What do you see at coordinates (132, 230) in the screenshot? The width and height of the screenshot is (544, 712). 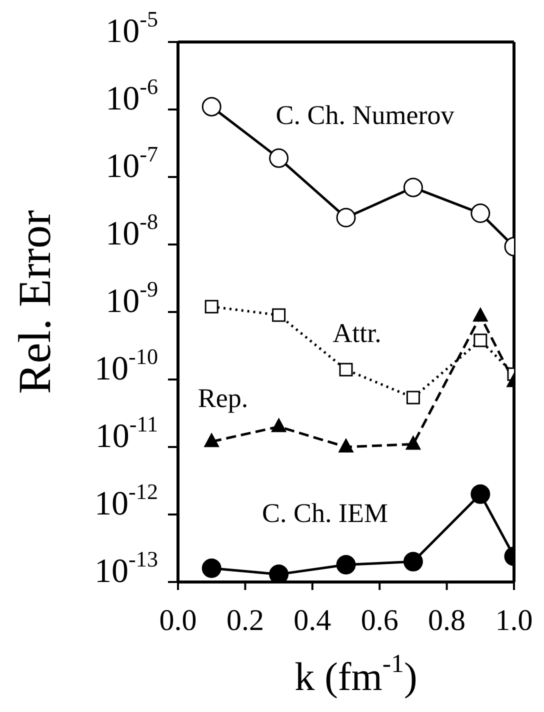 I see `y-tick-label: 10$^{-8}$` at bounding box center [132, 230].